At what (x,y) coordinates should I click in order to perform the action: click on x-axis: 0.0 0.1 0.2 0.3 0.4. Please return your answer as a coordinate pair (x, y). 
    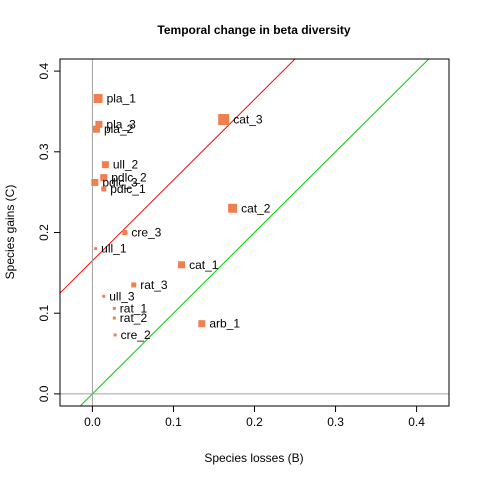
    Looking at the image, I should click on (254, 417).